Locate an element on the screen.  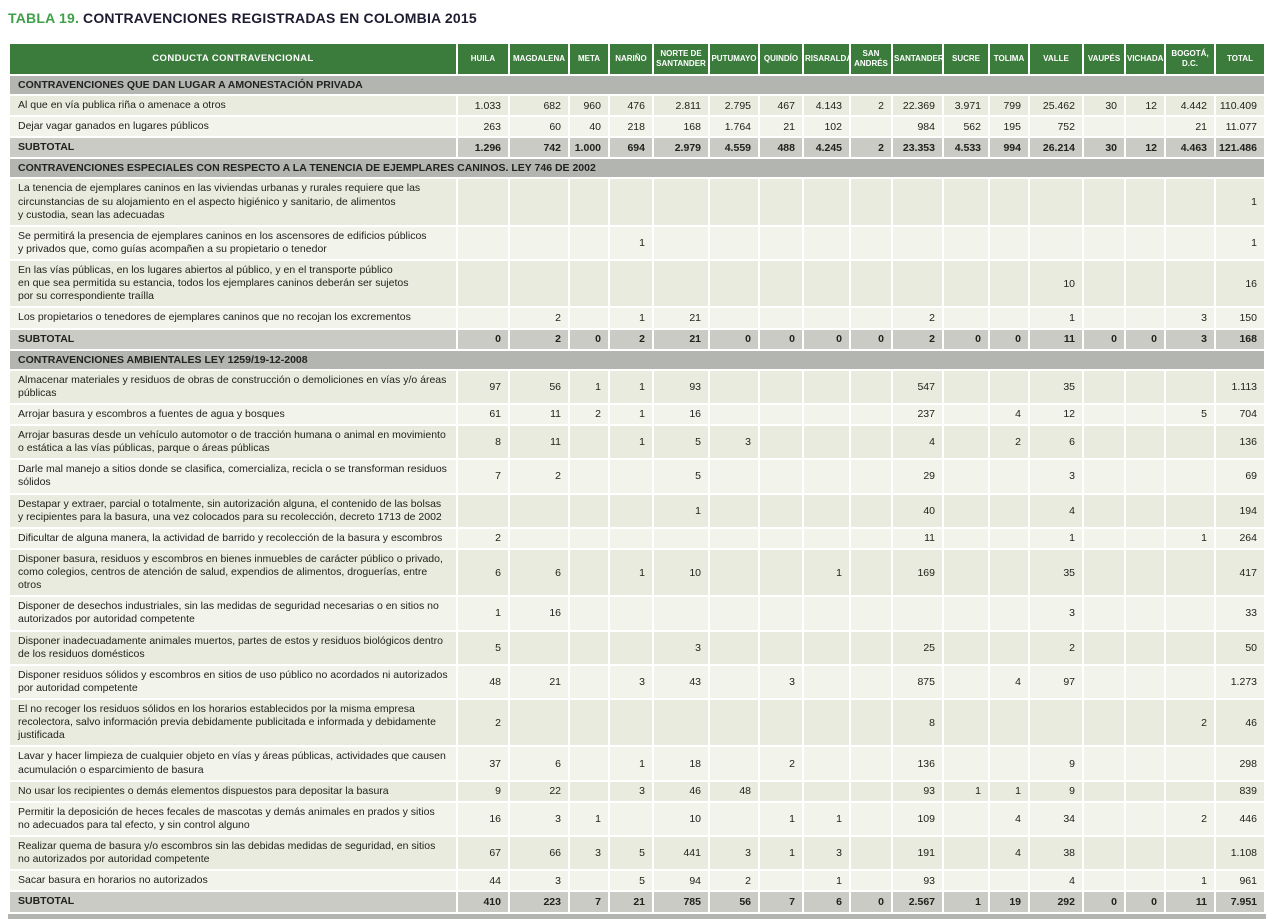
cell-value: 4.533 is located at coordinates (966, 148).